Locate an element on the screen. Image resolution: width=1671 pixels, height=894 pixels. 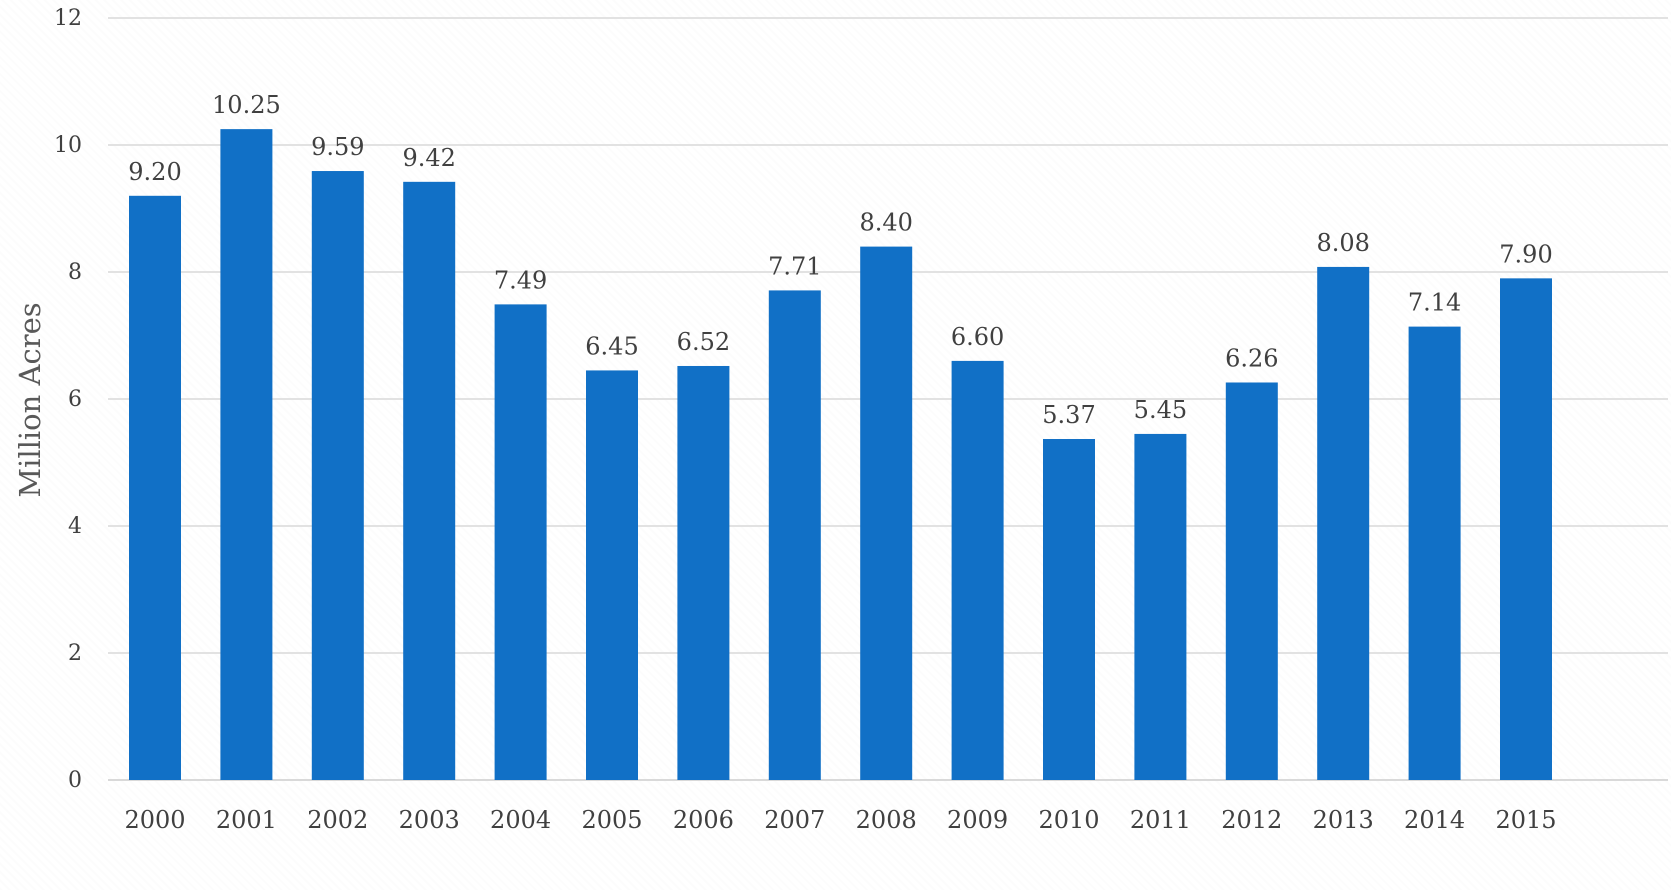
y-tick-label: 10 is located at coordinates (68, 145).